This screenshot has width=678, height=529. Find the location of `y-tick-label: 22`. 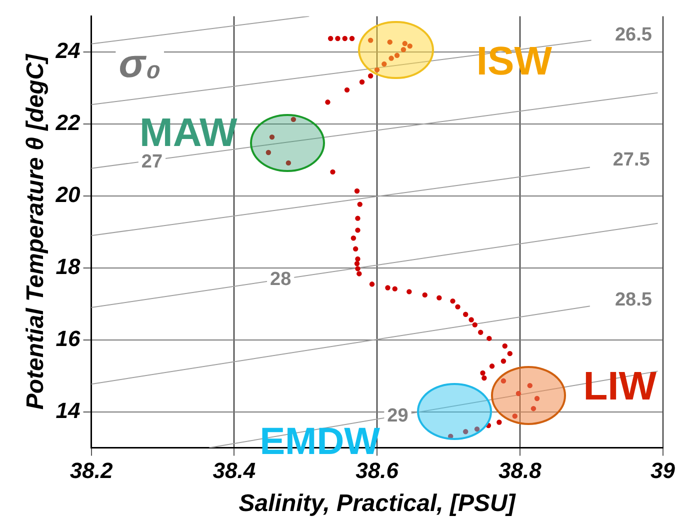

y-tick-label: 22 is located at coordinates (68, 123).